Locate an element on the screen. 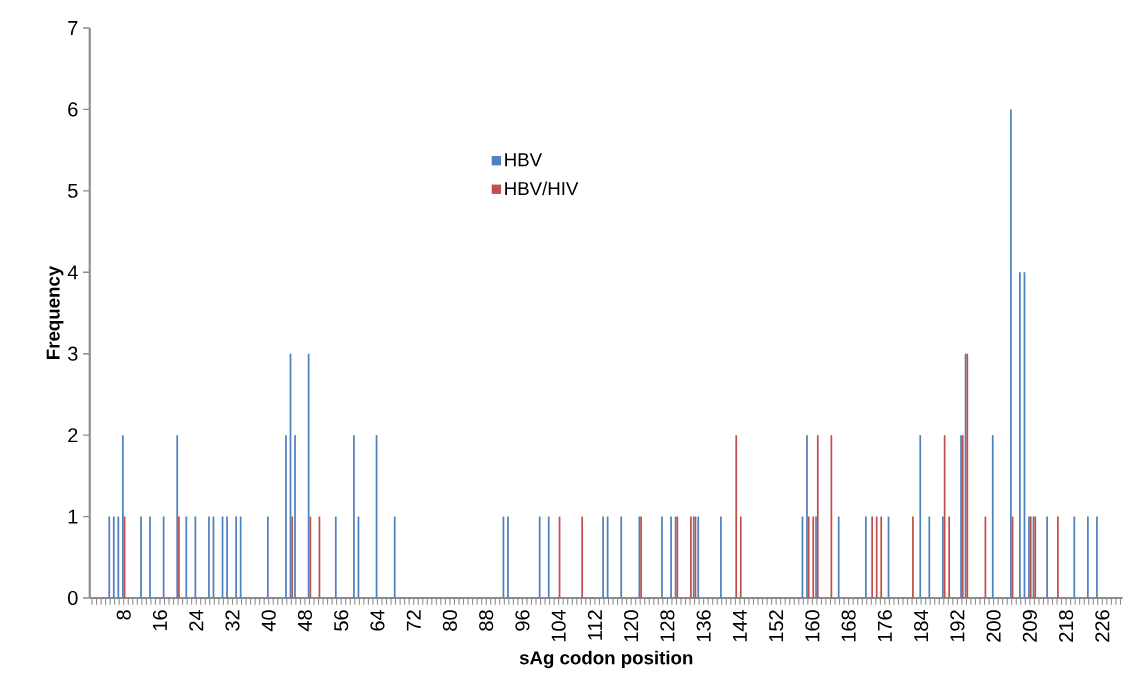 The width and height of the screenshot is (1133, 682). x-tick-label: 72 is located at coordinates (413, 620).